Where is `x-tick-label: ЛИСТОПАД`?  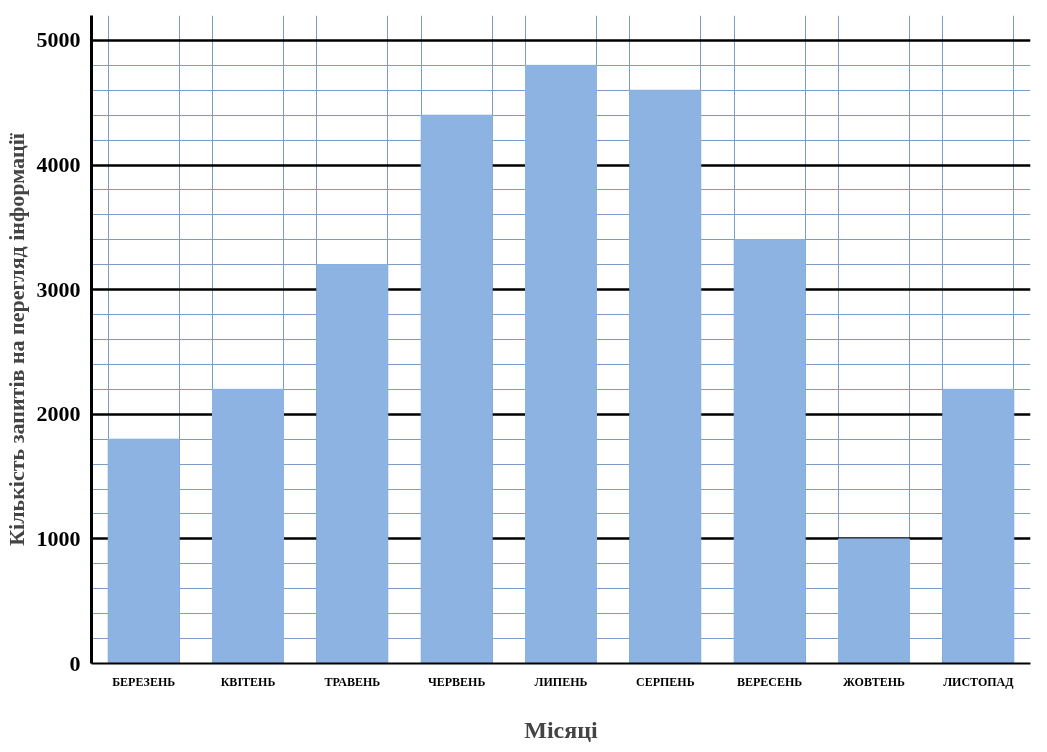 x-tick-label: ЛИСТОПАД is located at coordinates (979, 681).